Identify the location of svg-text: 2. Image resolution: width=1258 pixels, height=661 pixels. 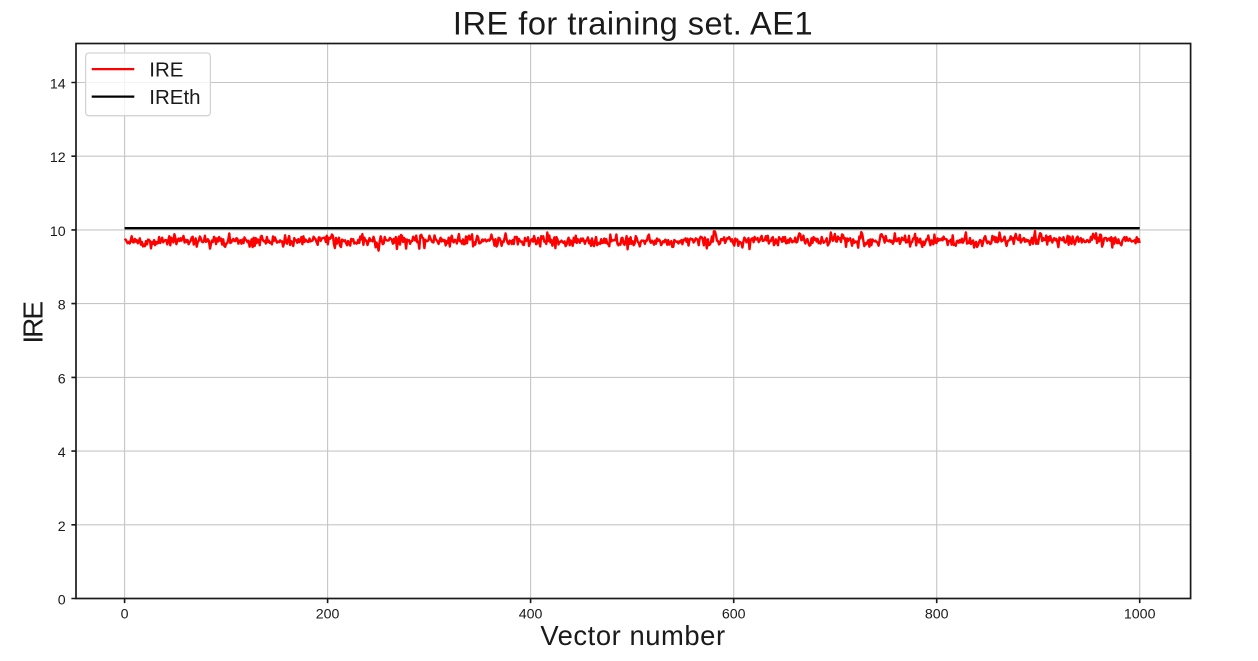
(62, 527).